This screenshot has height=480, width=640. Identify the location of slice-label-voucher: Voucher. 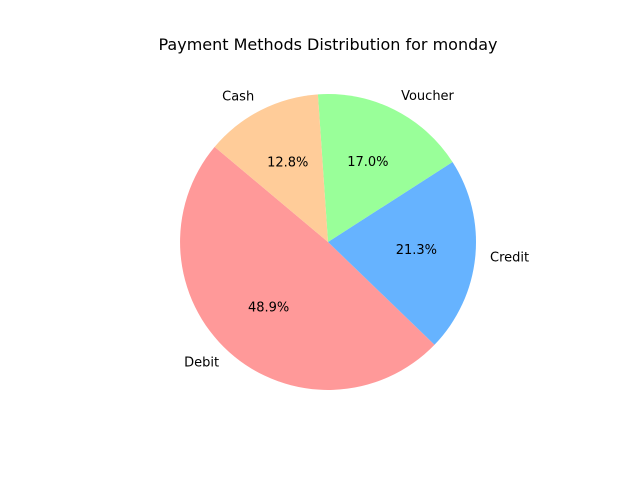
(427, 96).